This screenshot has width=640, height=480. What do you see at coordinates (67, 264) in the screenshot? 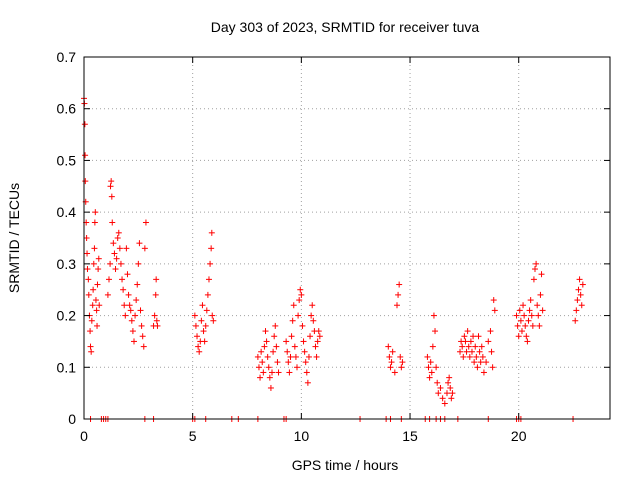
I see `y-tick-label: 0.3` at bounding box center [67, 264].